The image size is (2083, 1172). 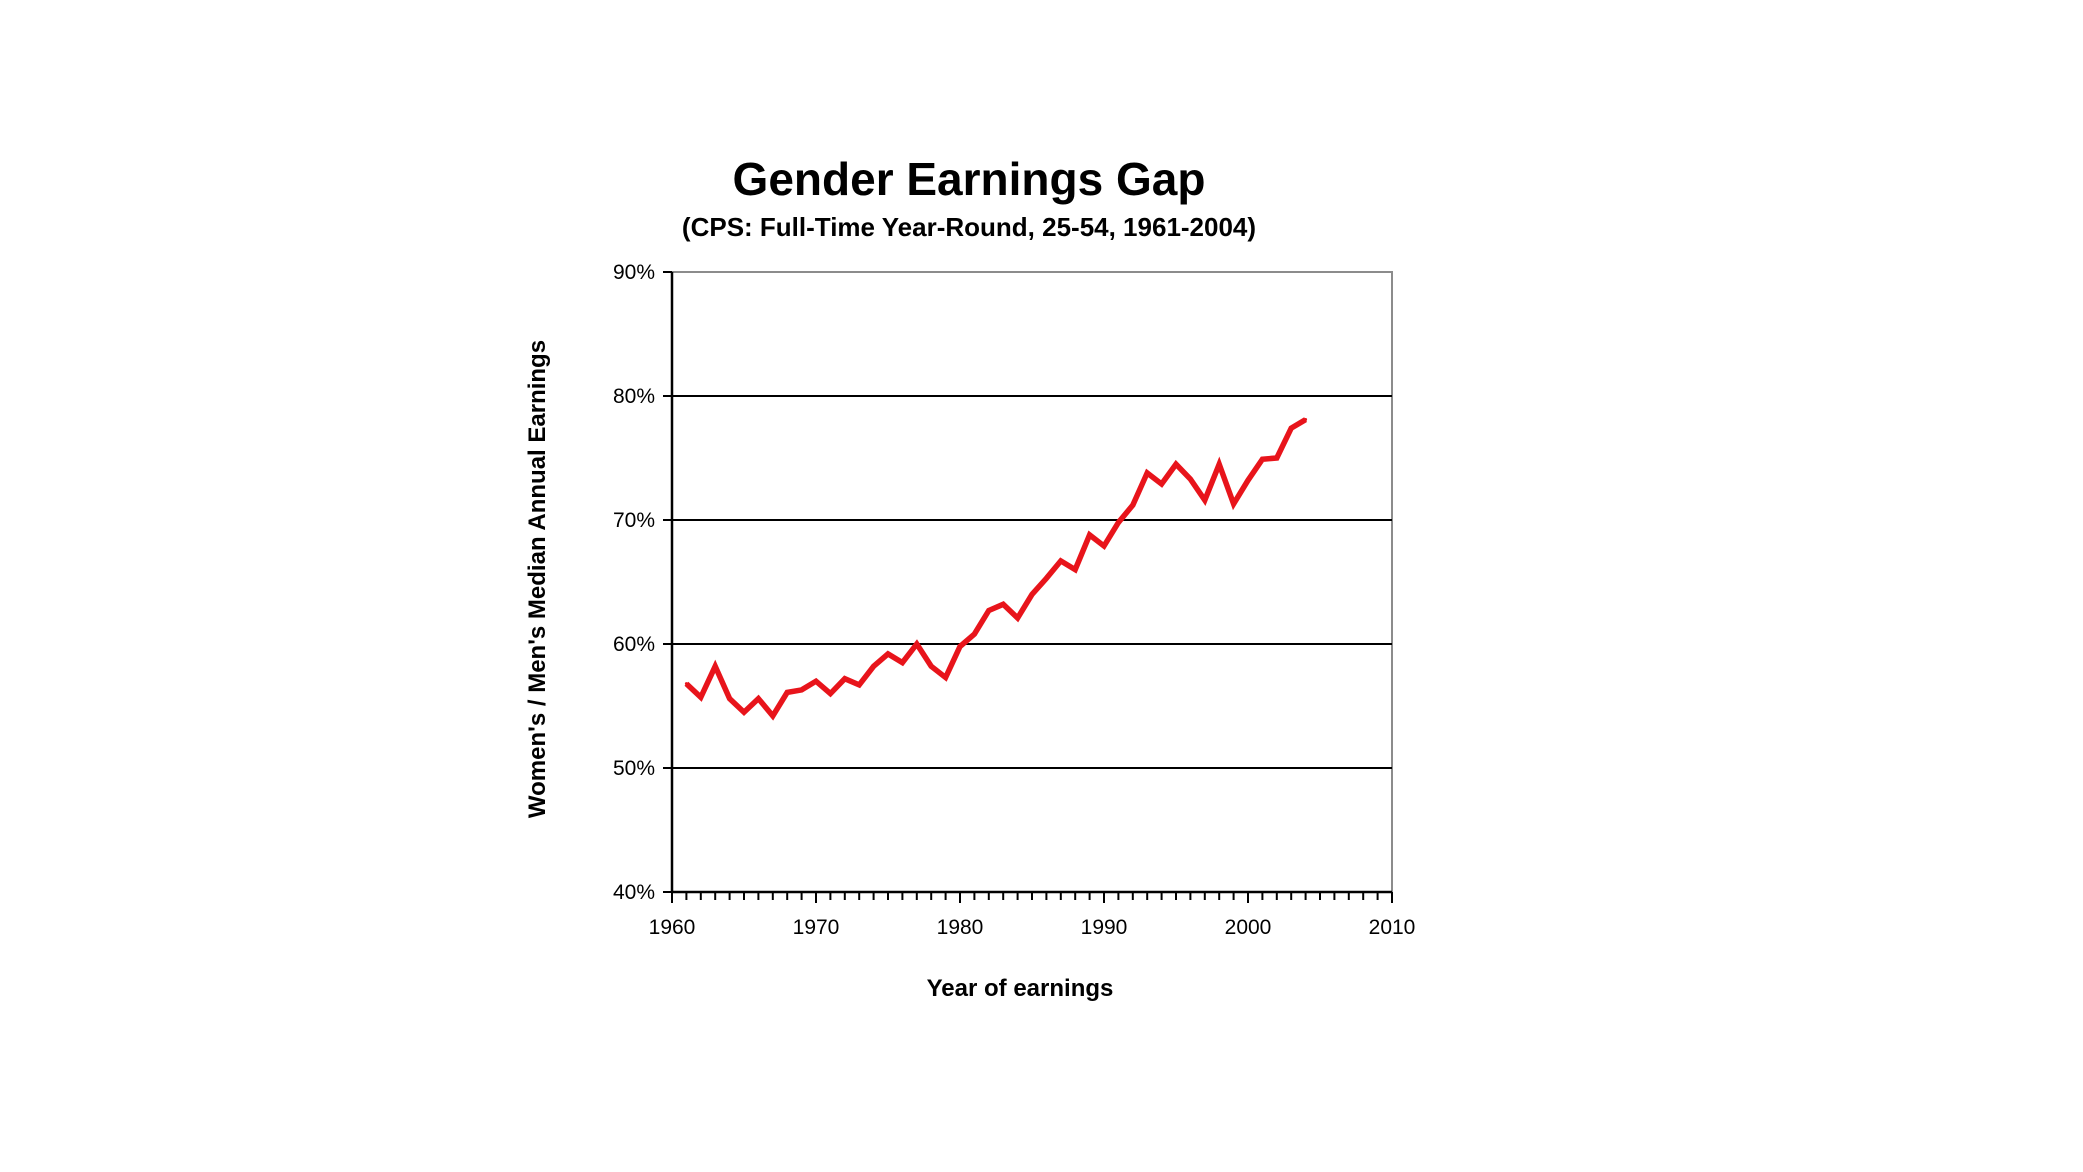 I want to click on chart-title: Gender Earnings Gap, so click(x=969, y=179).